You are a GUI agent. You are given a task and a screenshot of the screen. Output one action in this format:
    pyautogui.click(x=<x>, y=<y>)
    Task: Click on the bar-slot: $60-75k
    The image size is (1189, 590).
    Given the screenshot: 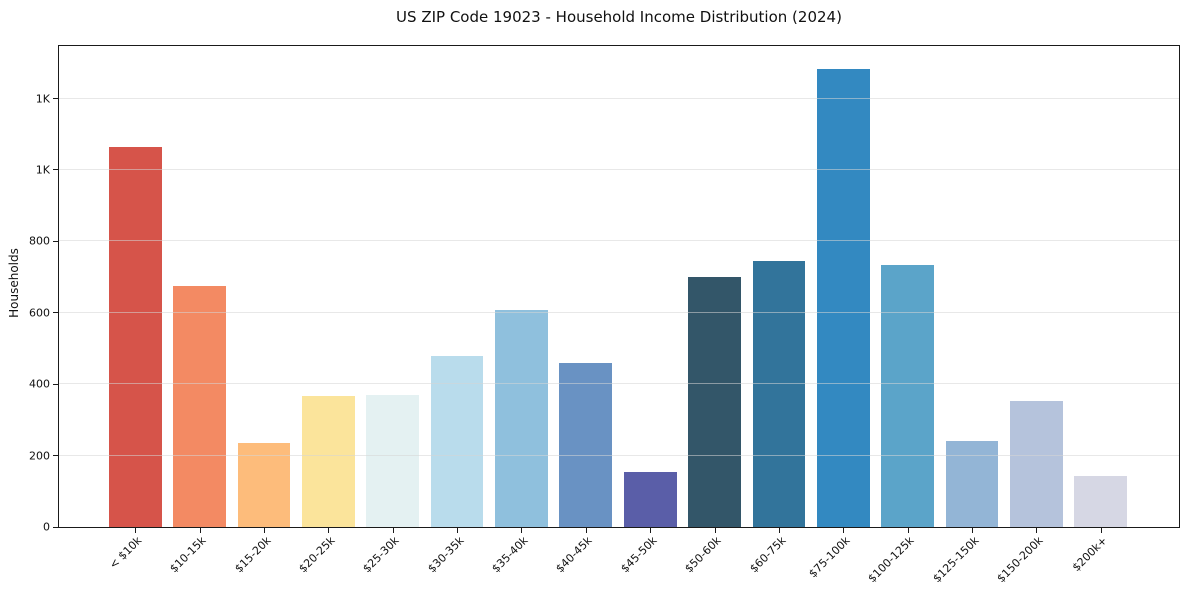 What is the action you would take?
    pyautogui.click(x=779, y=310)
    